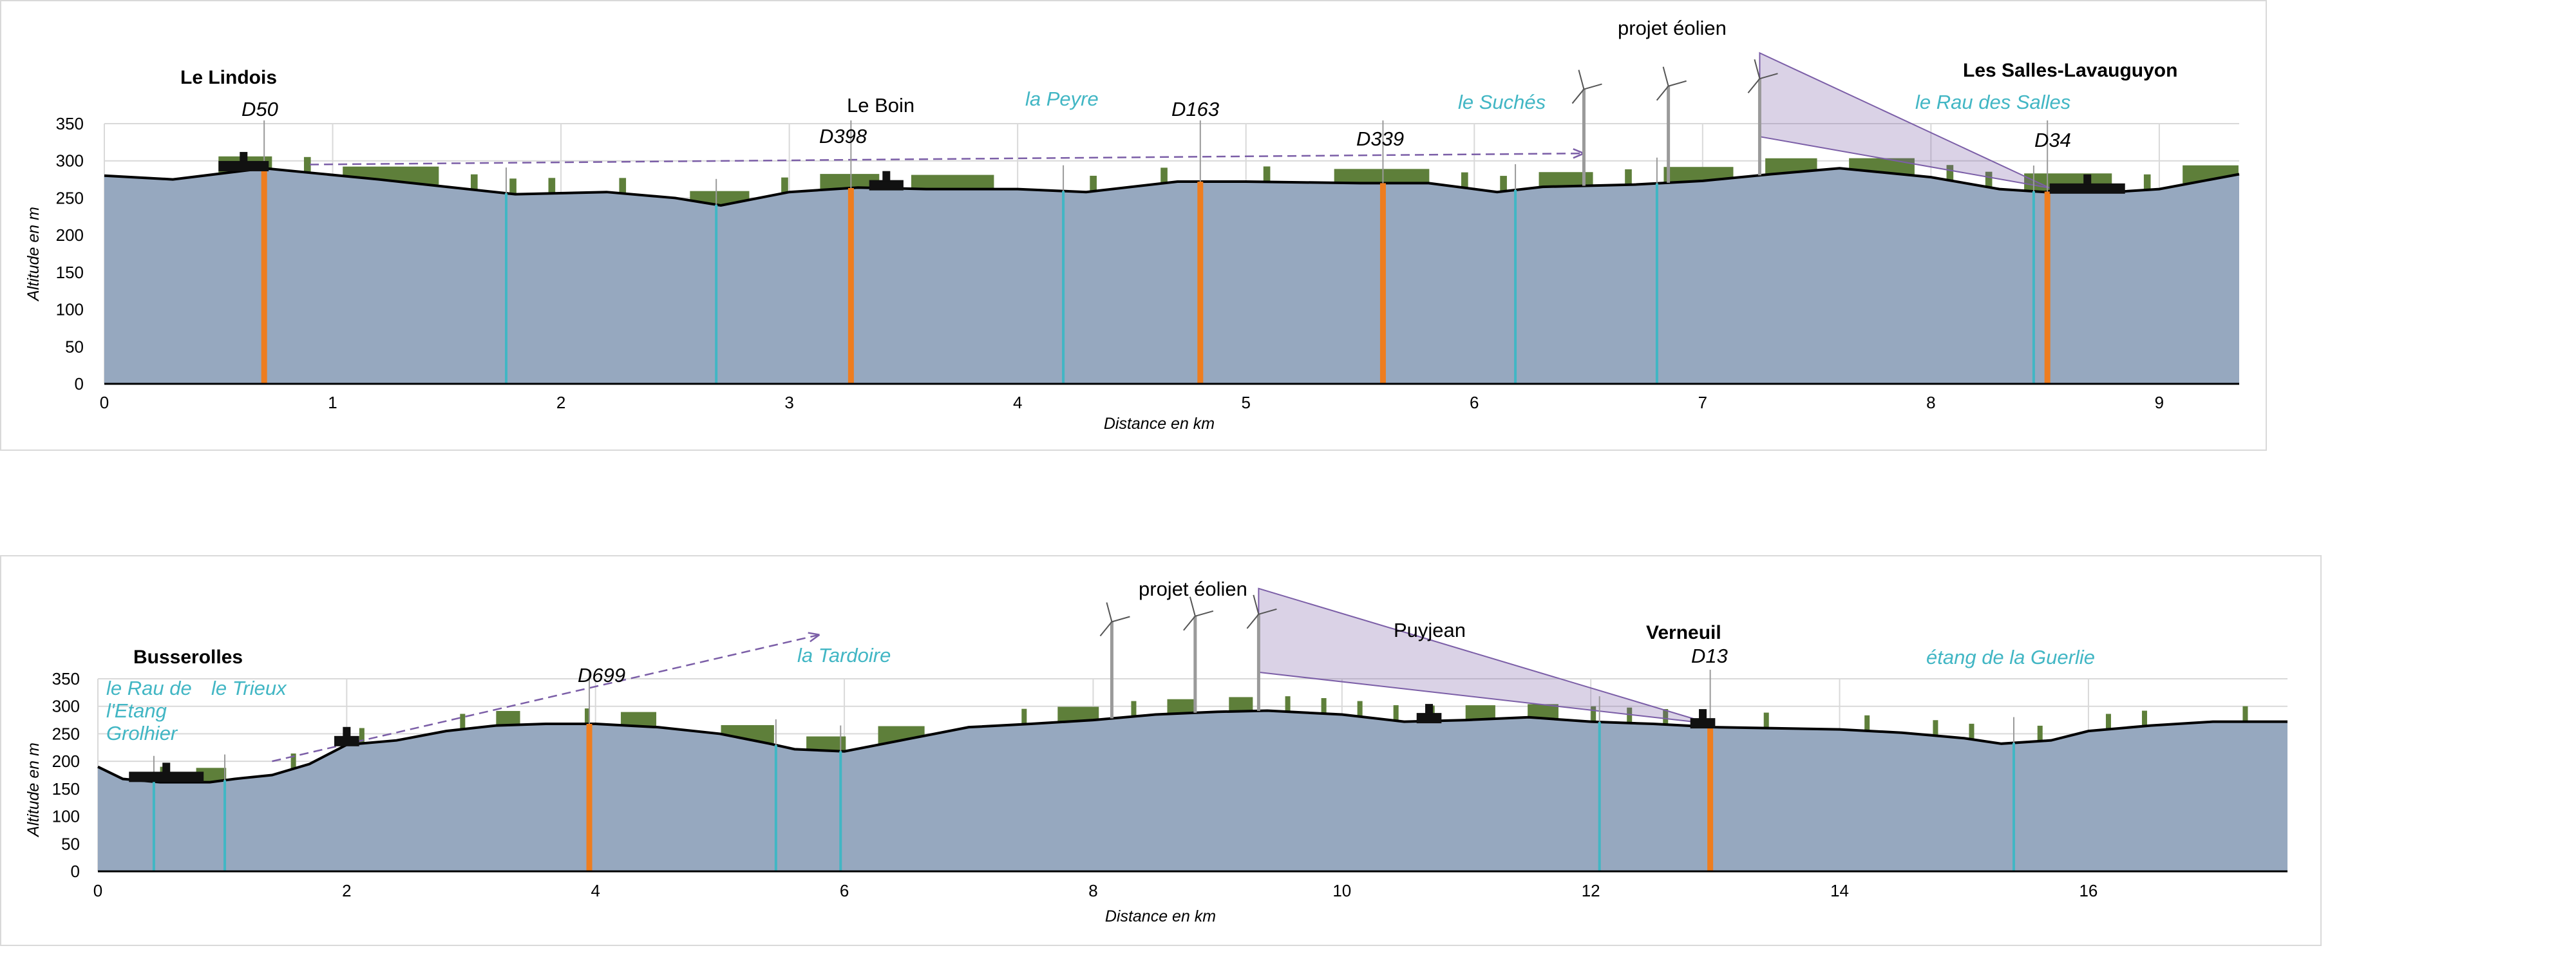 The height and width of the screenshot is (966, 2576). I want to click on stream-label-le-rau-de-l-etang-grolhier-line3: Grolhier, so click(142, 733).